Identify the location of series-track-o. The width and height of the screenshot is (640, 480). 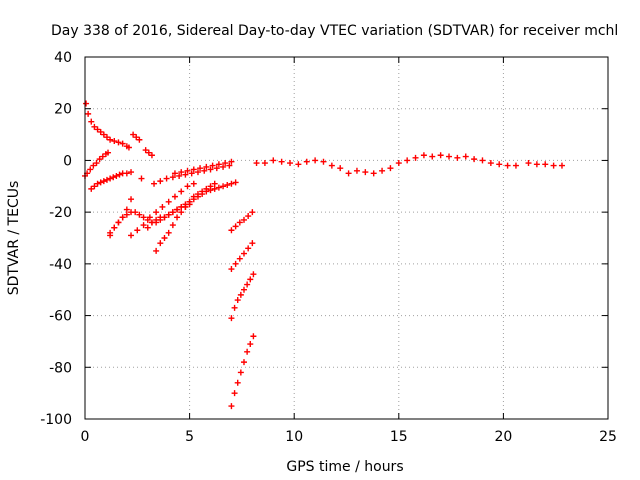
(242, 256).